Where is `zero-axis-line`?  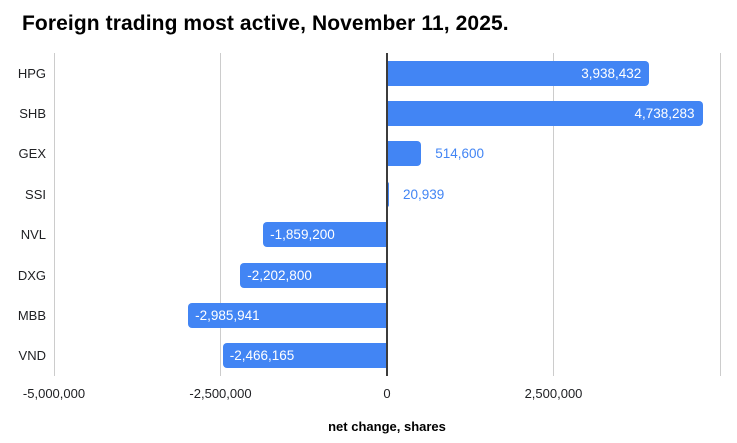
zero-axis-line is located at coordinates (387, 214).